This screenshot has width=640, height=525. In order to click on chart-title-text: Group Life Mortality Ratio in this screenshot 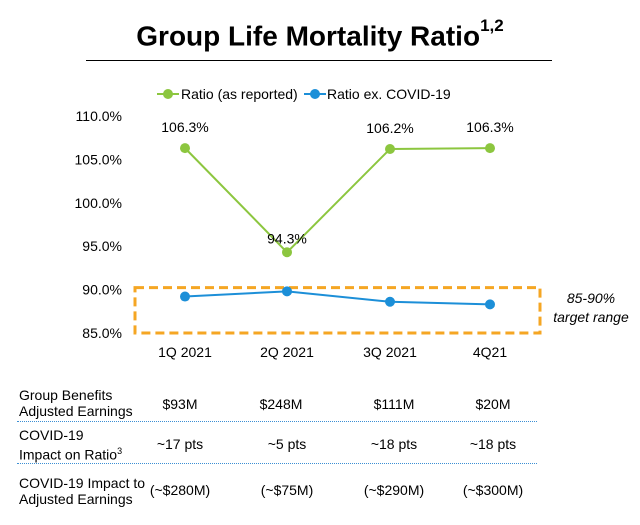, I will do `click(308, 36)`.